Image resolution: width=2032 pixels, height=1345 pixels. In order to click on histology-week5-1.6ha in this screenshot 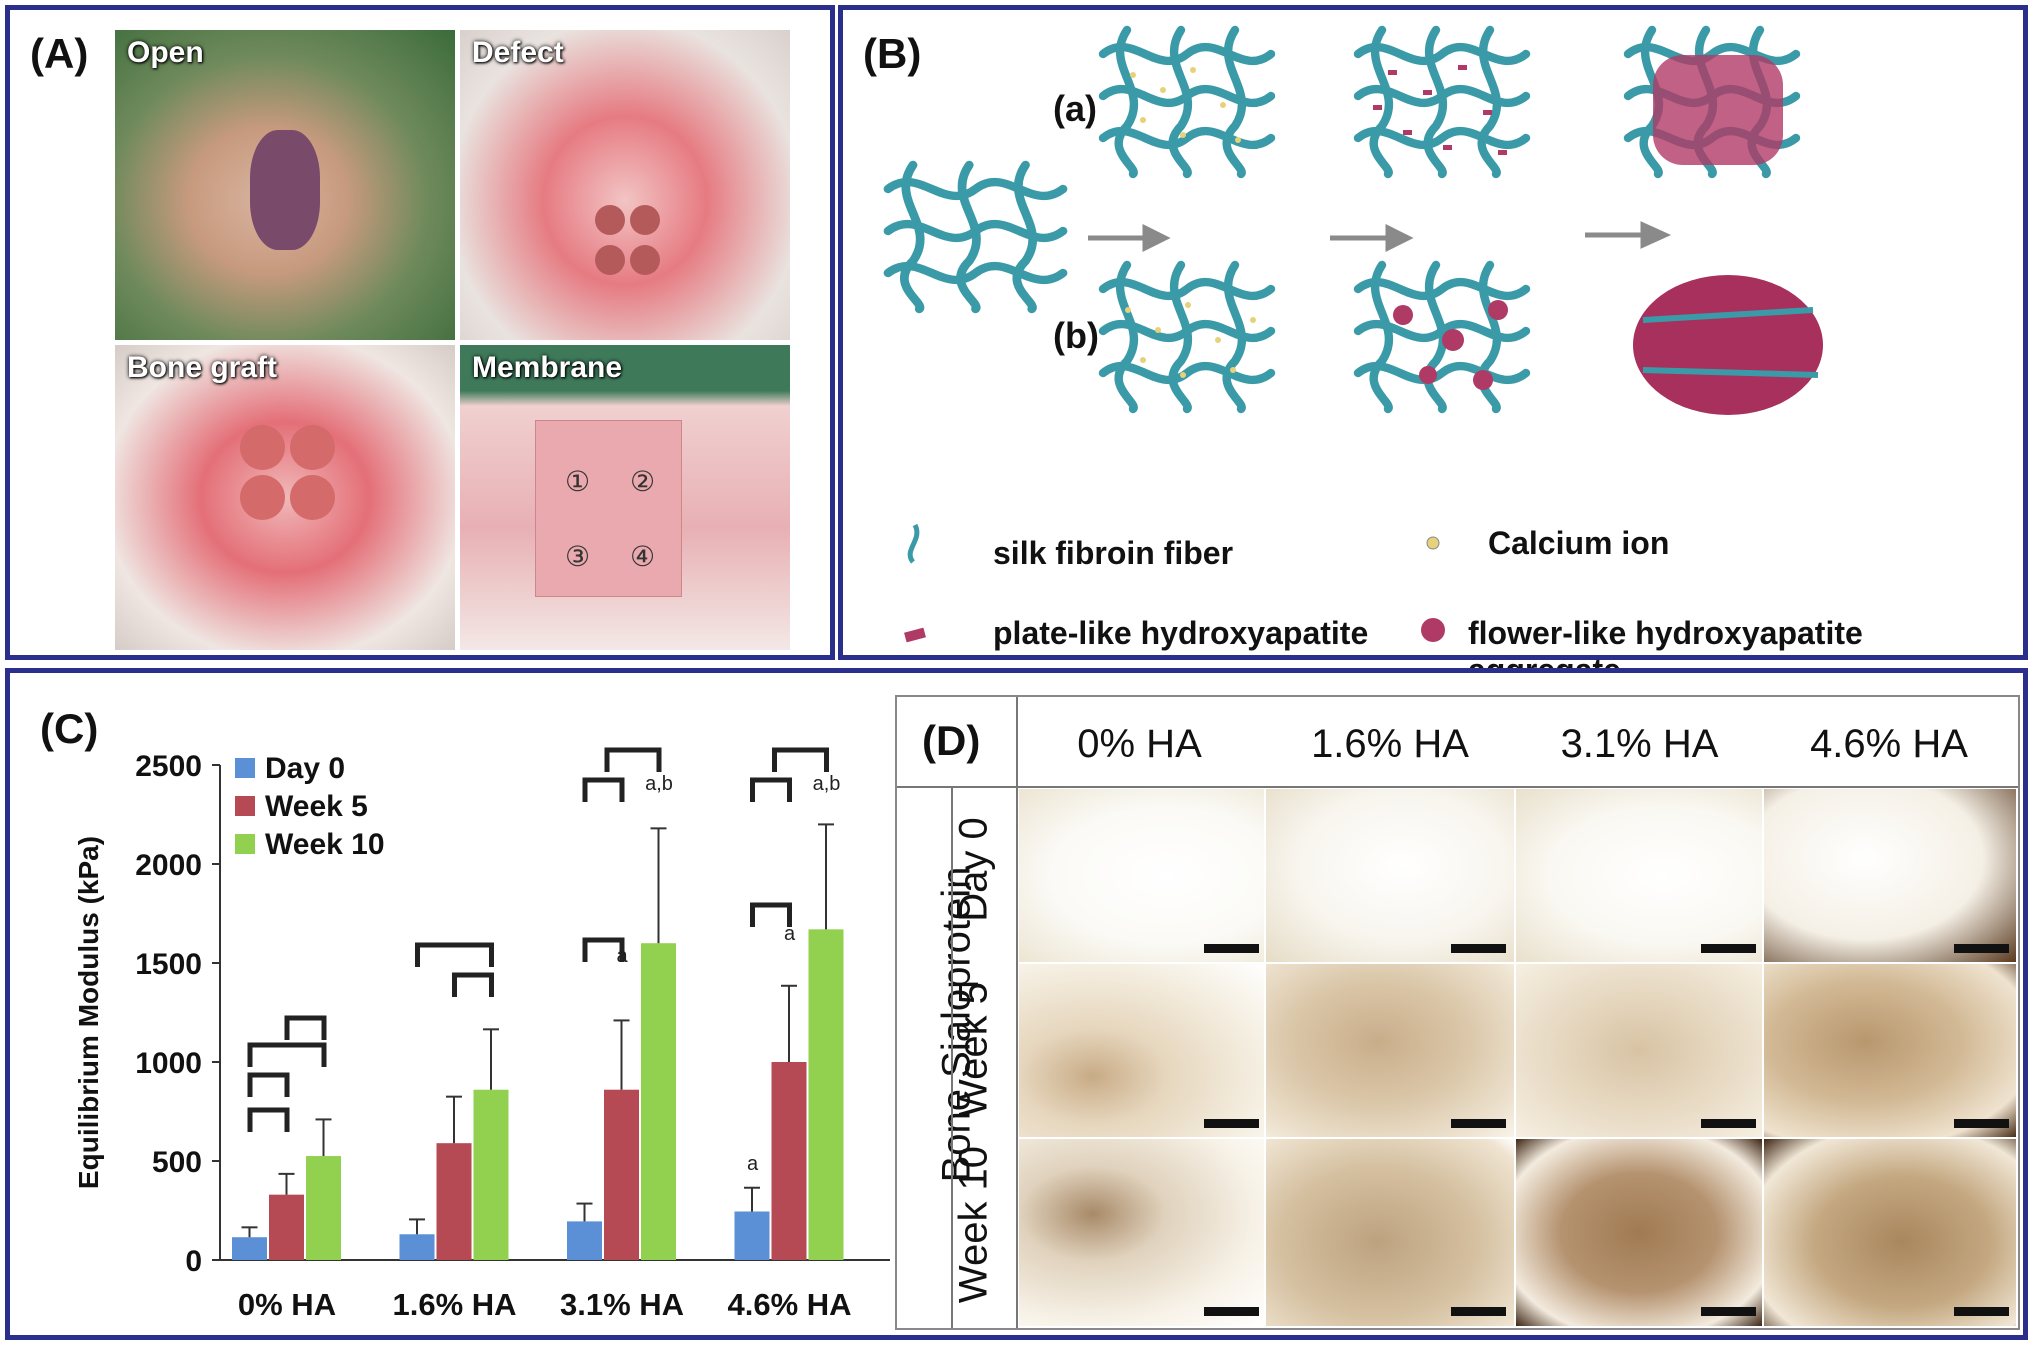, I will do `click(1390, 1050)`.